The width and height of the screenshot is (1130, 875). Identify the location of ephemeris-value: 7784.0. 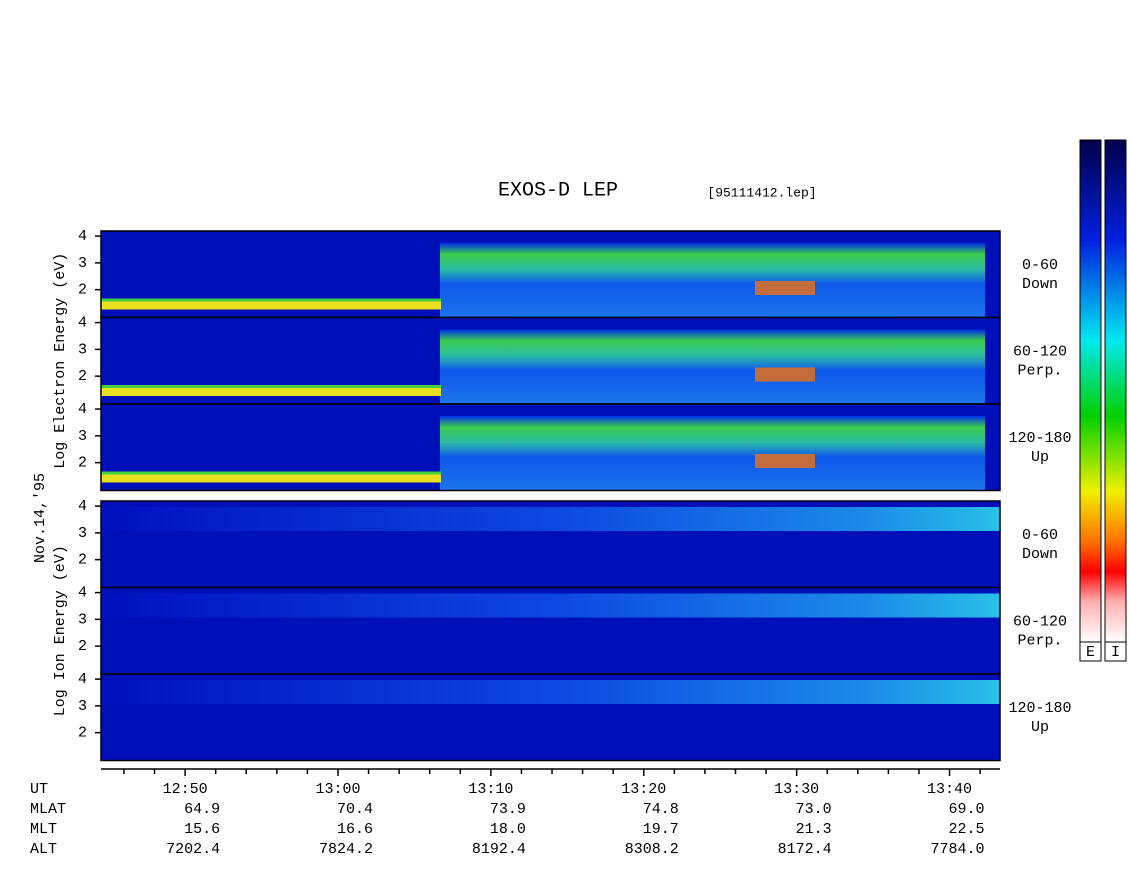
(958, 849).